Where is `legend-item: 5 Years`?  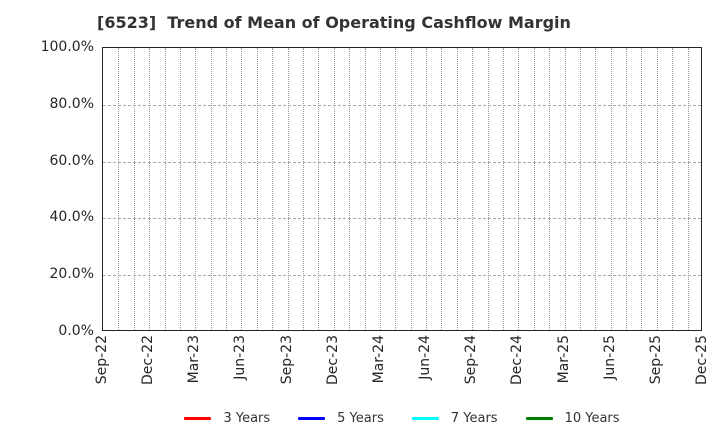
legend-item: 5 Years is located at coordinates (341, 418).